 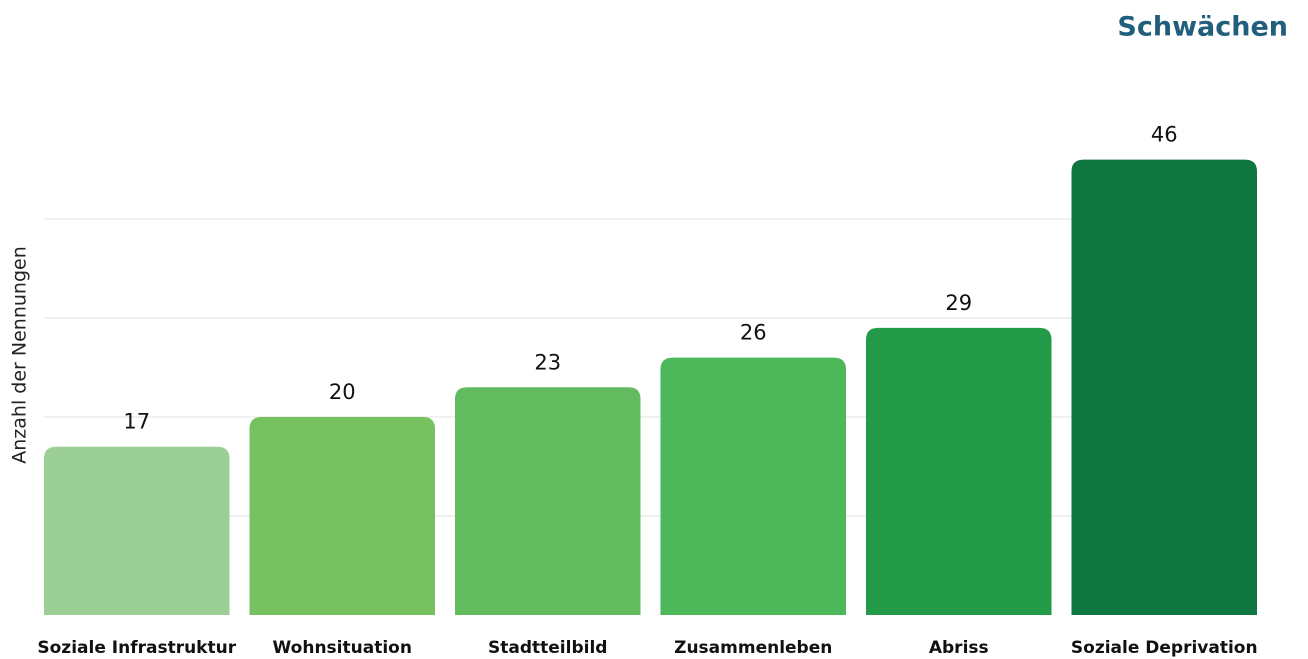 What do you see at coordinates (136, 422) in the screenshot?
I see `value-label: 17` at bounding box center [136, 422].